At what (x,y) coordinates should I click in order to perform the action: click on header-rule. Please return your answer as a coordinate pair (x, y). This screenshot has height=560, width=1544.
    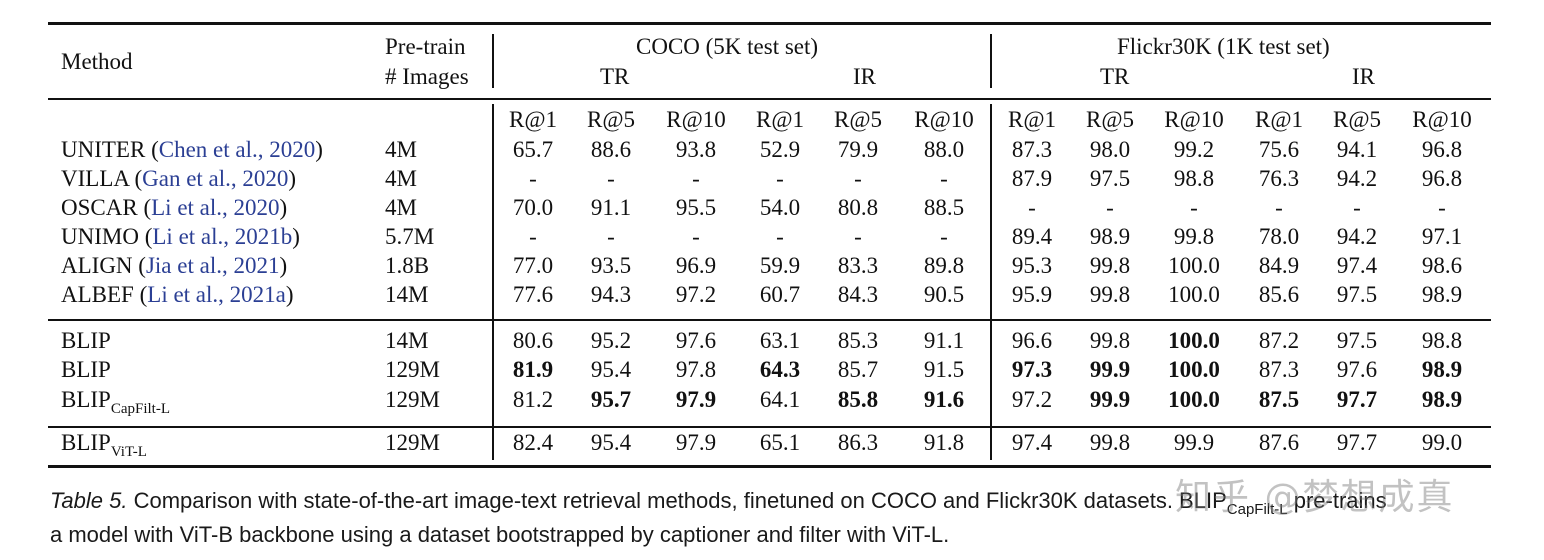
    Looking at the image, I should click on (769, 99).